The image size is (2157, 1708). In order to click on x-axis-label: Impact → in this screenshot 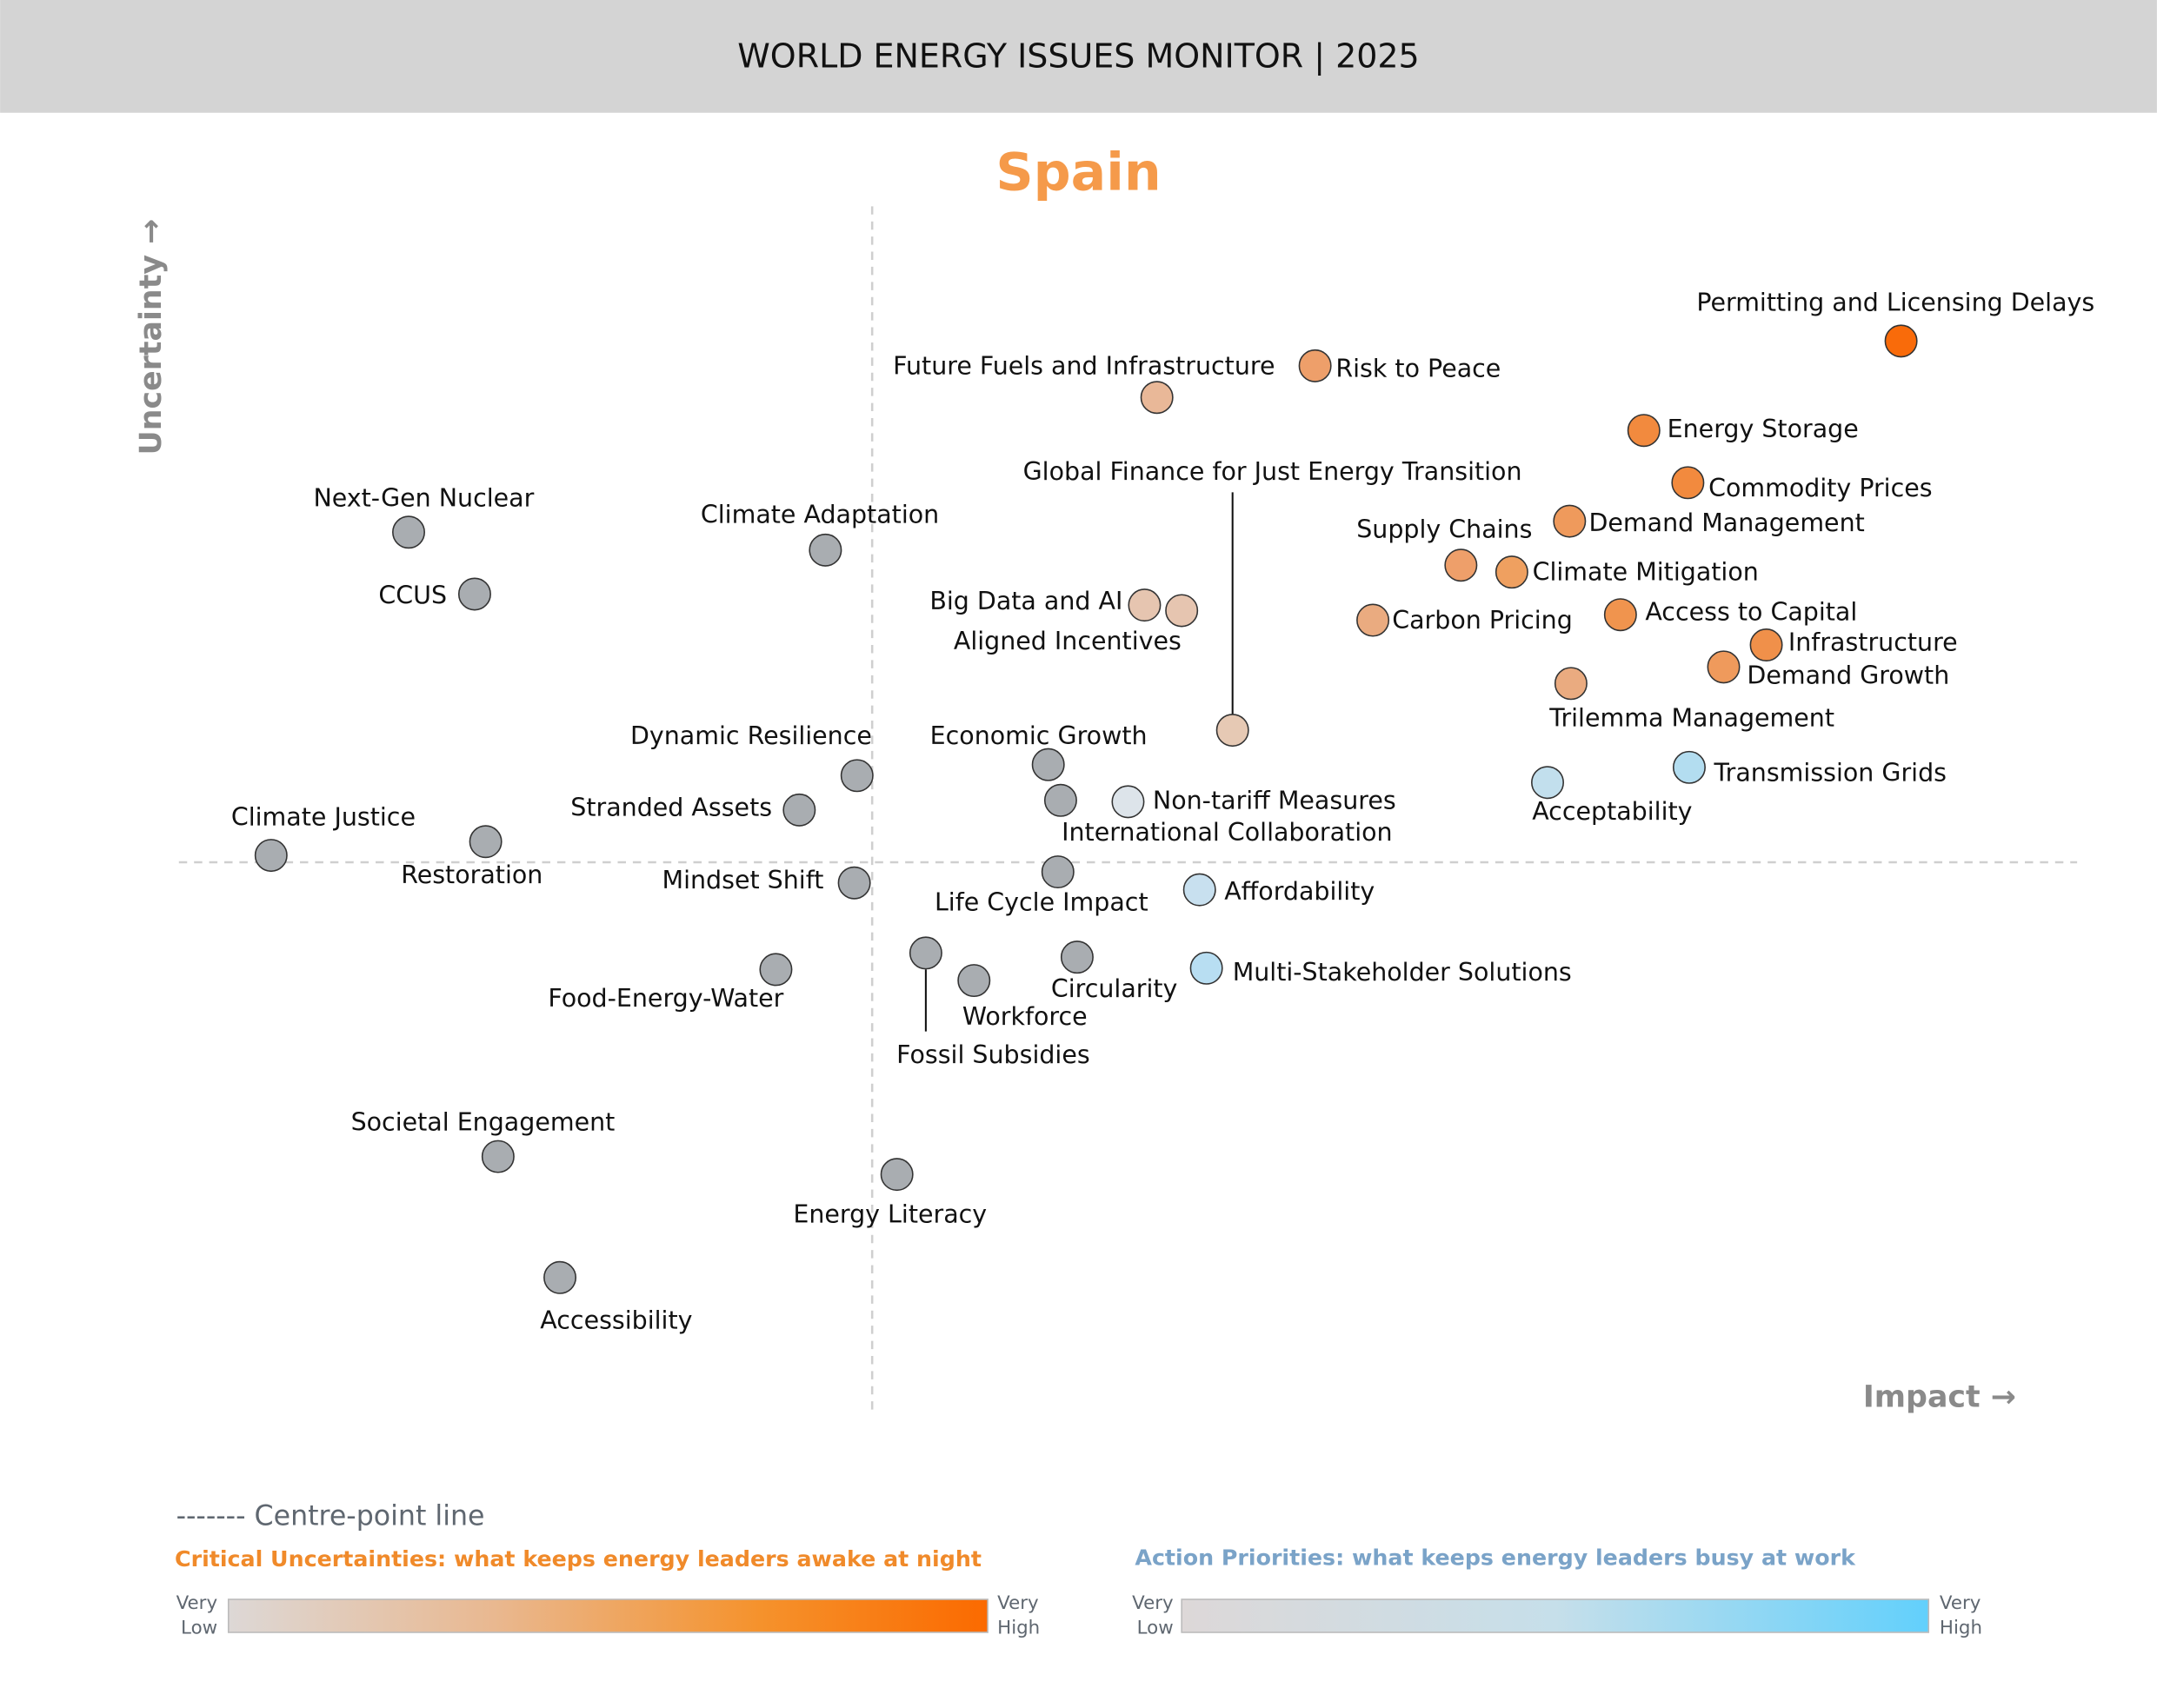, I will do `click(1939, 1397)`.